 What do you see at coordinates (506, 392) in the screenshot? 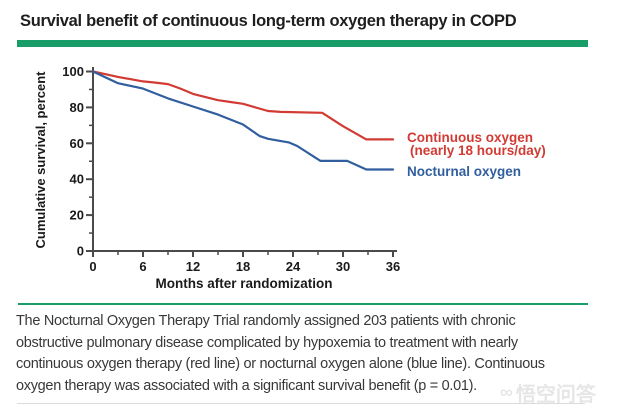
I see `wukong-logo-icon: ∞` at bounding box center [506, 392].